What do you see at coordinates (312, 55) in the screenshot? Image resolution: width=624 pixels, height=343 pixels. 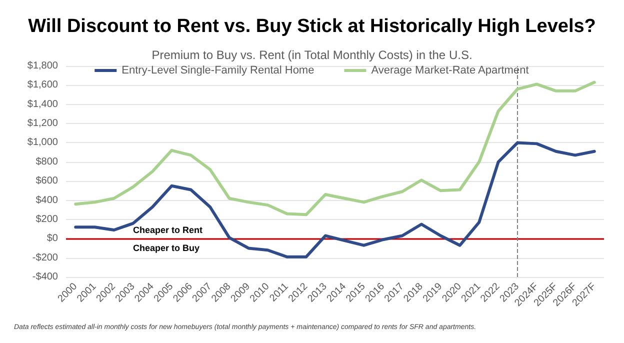 I see `chart-subtitle: Premium to Buy vs. Rent (in Total Monthly Costs) in the U.S.` at bounding box center [312, 55].